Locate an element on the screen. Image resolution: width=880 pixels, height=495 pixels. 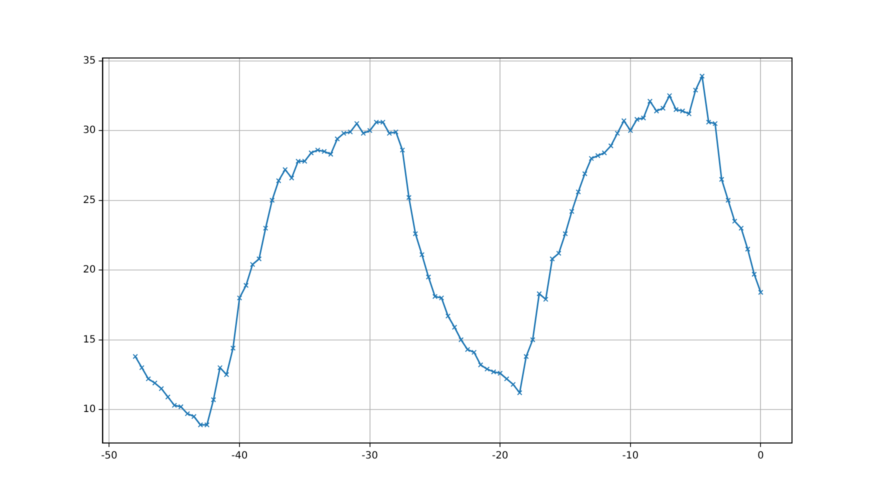
y-tick-label: 20 is located at coordinates (89, 270).